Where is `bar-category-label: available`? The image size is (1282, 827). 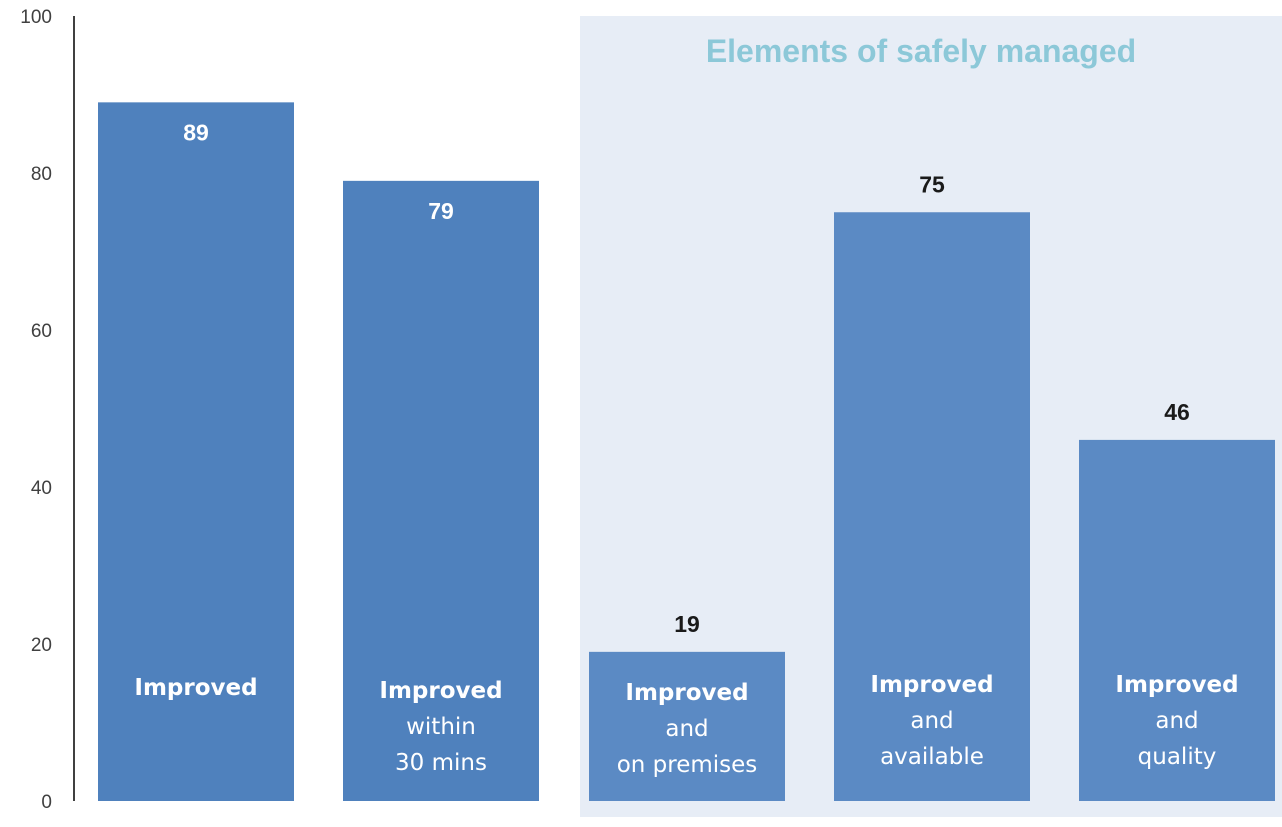 bar-category-label: available is located at coordinates (932, 757).